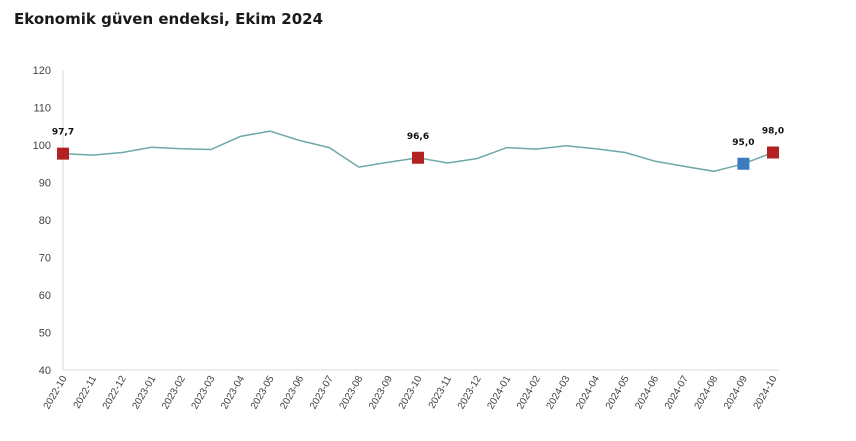  What do you see at coordinates (707, 393) in the screenshot?
I see `x-tick-label: 2024-08` at bounding box center [707, 393].